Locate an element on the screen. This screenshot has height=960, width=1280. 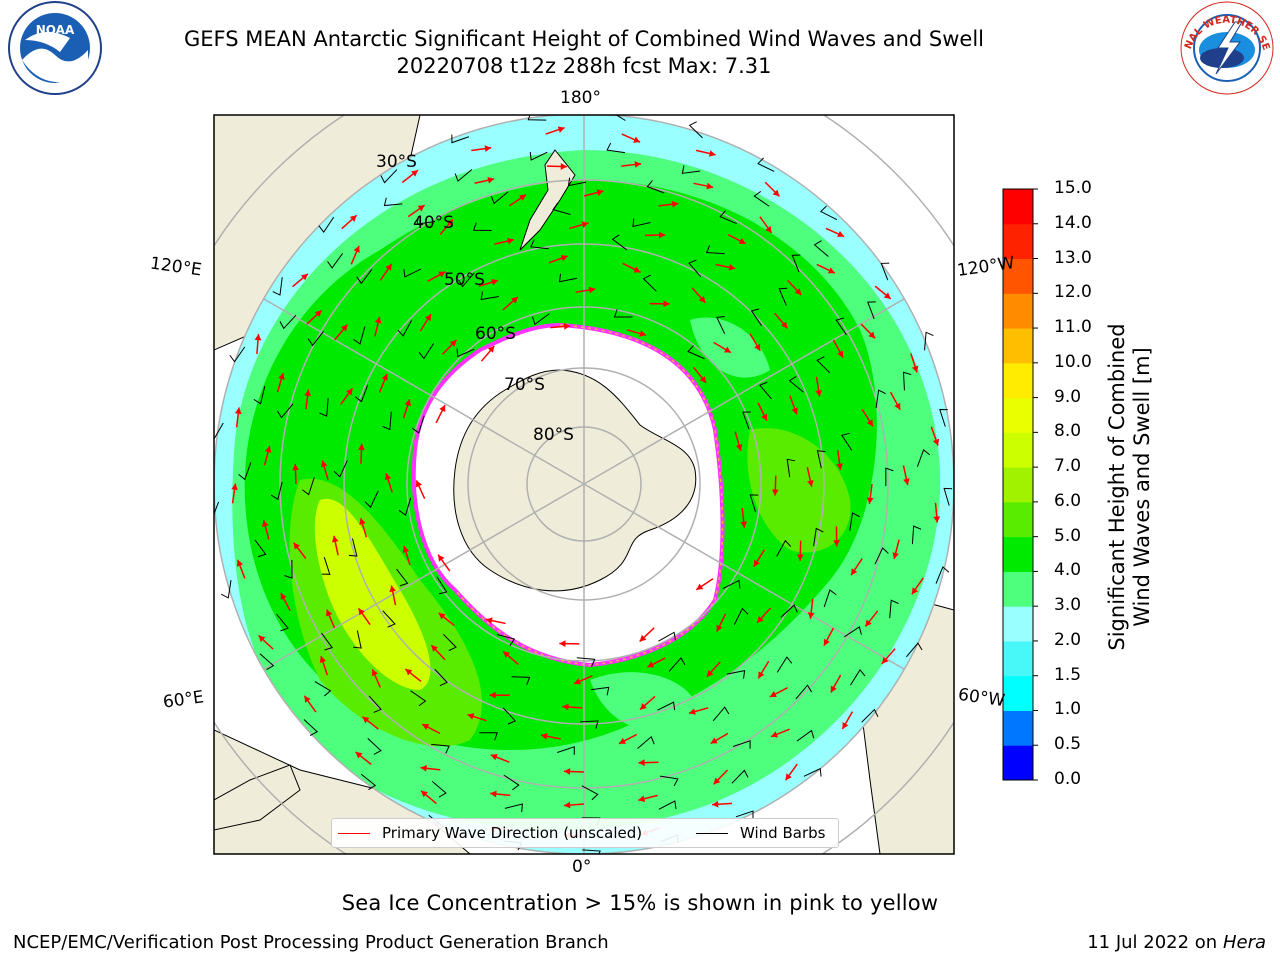
new-zealand is located at coordinates (547, 200).